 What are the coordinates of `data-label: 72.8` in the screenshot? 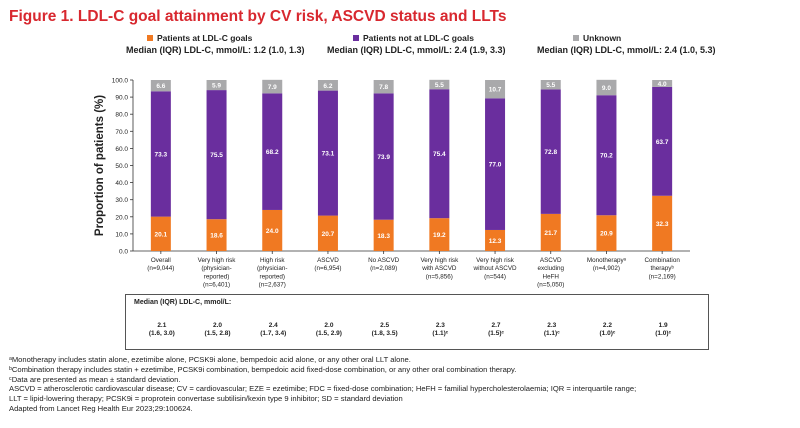 It's located at (550, 152).